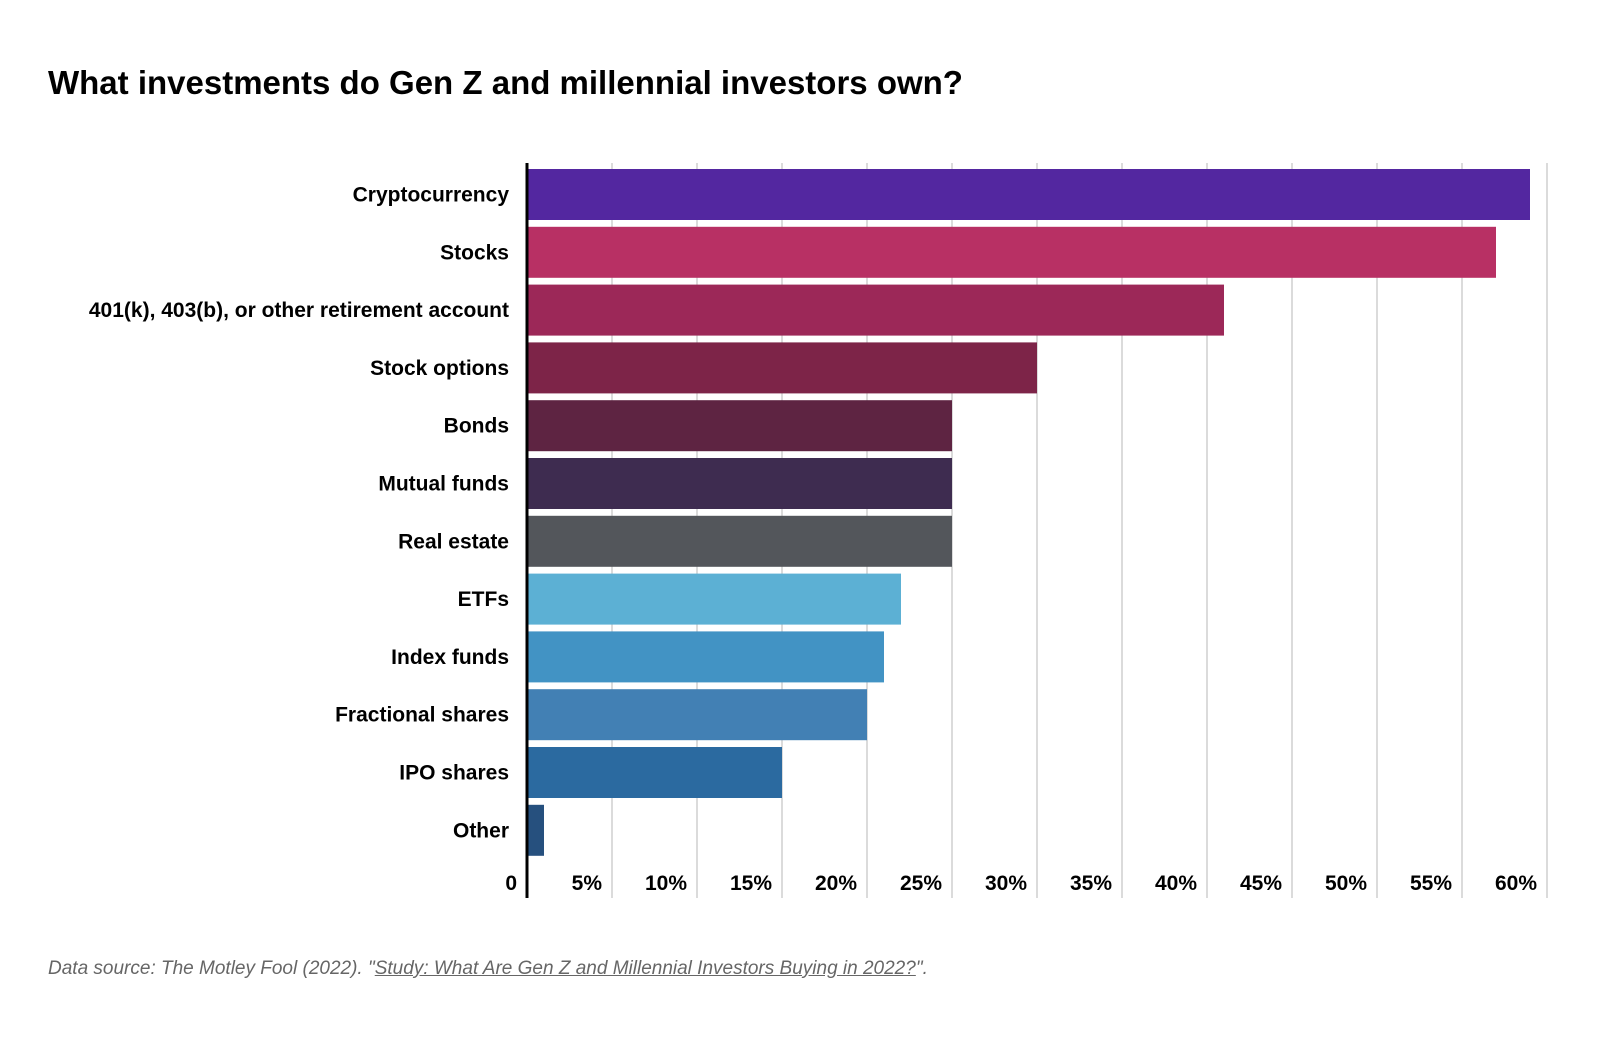 The height and width of the screenshot is (1037, 1600). What do you see at coordinates (836, 883) in the screenshot?
I see `x-tick-label: 20%` at bounding box center [836, 883].